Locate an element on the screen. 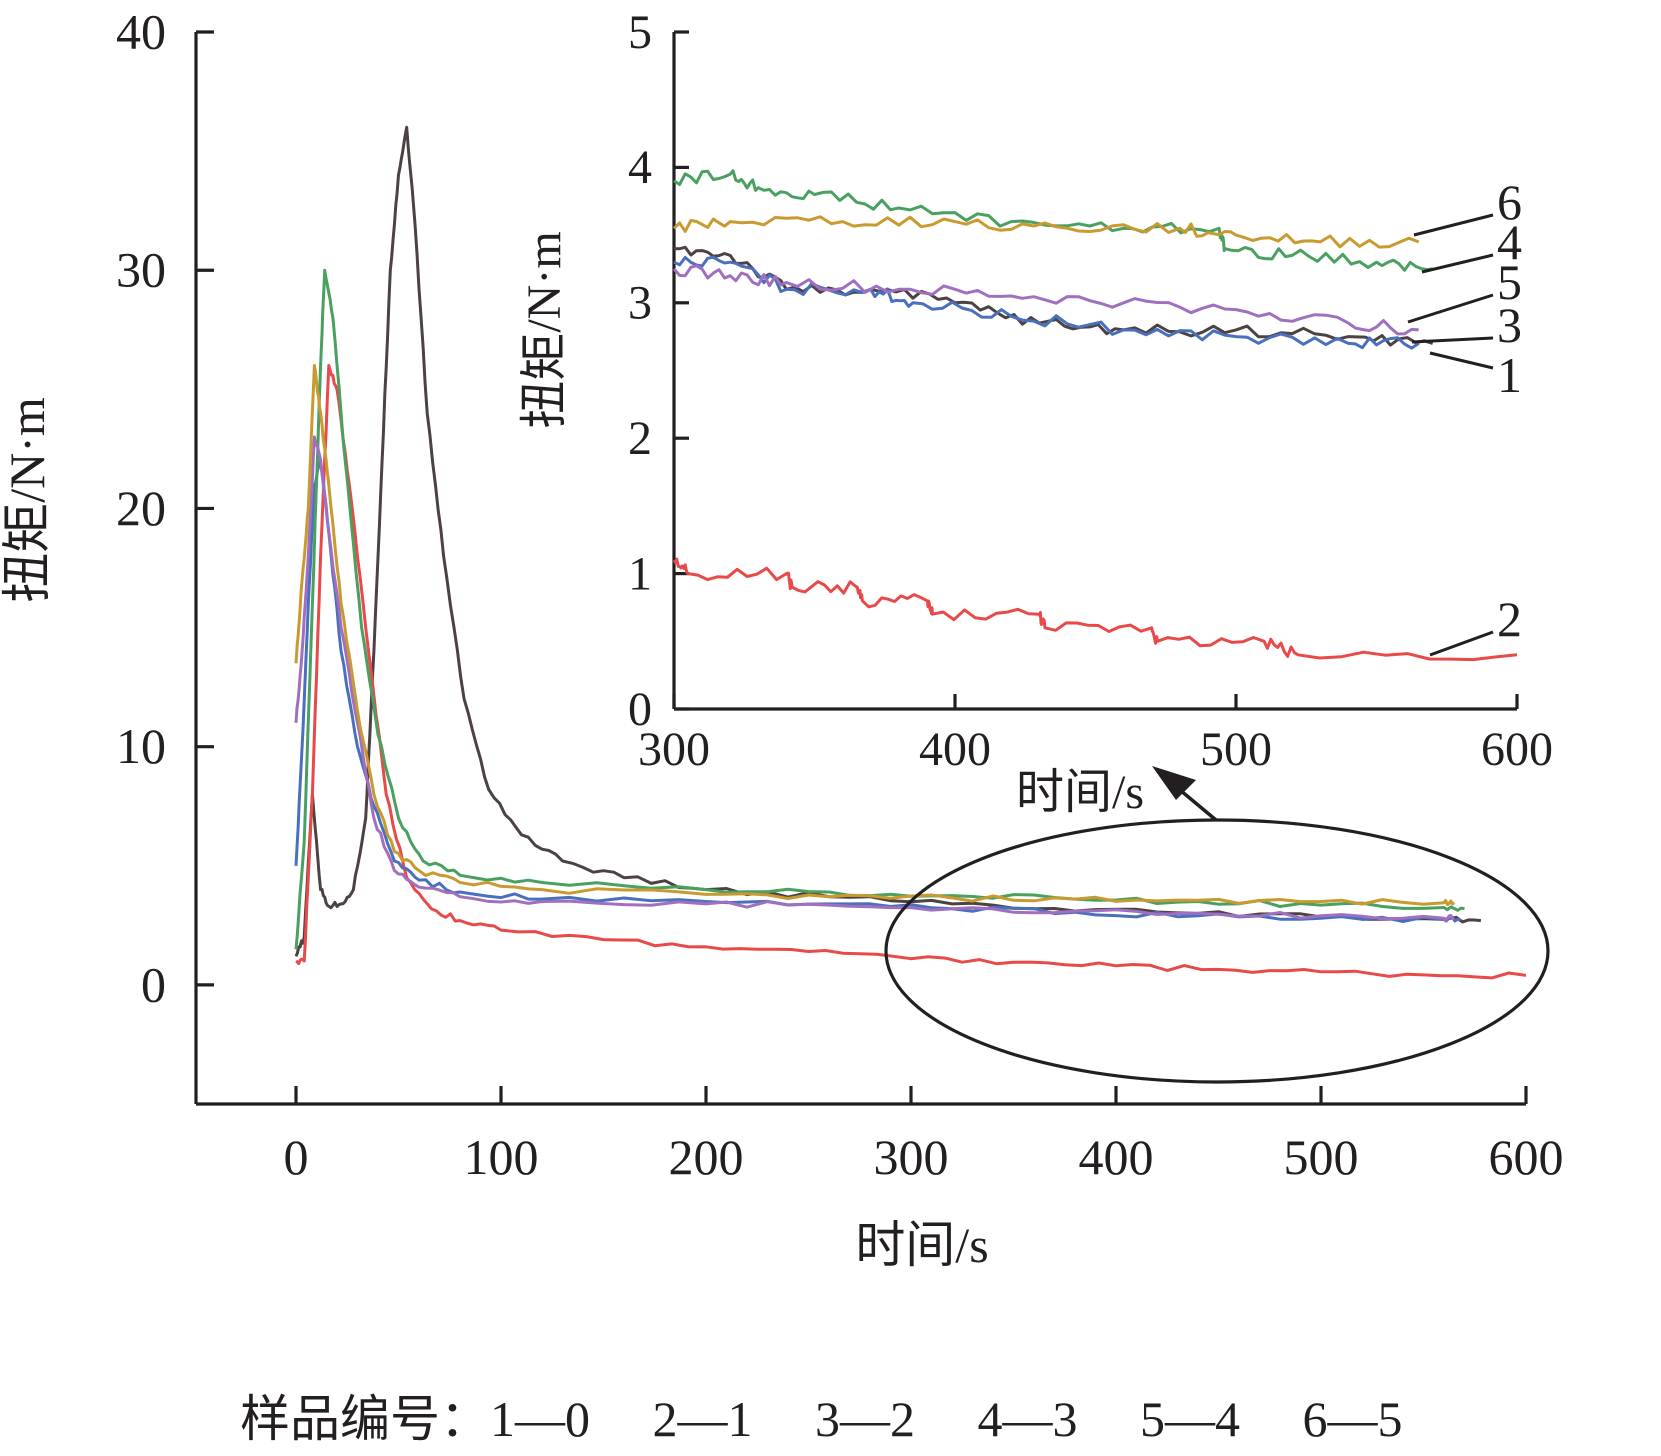  inset-xtick-label: 300 is located at coordinates (674, 749).